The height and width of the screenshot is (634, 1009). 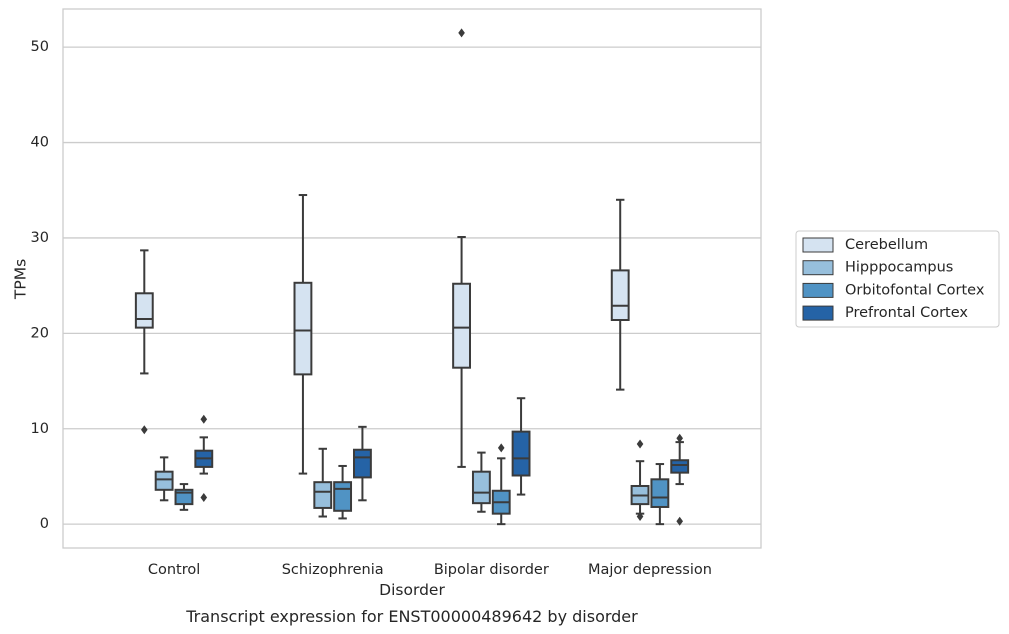 What do you see at coordinates (40, 238) in the screenshot?
I see `y-tick-label: 30` at bounding box center [40, 238].